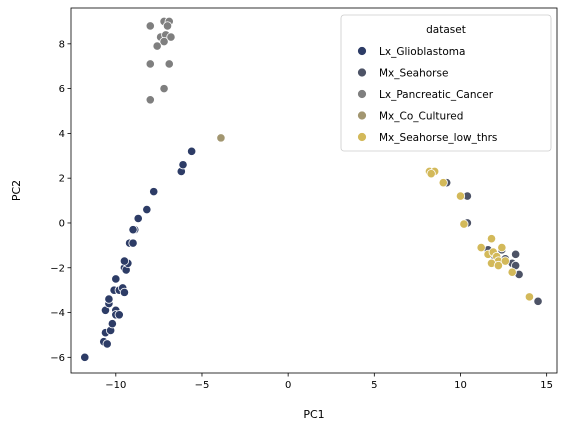 The width and height of the screenshot is (565, 432). What do you see at coordinates (62, 44) in the screenshot?
I see `y-tick-label: 8` at bounding box center [62, 44].